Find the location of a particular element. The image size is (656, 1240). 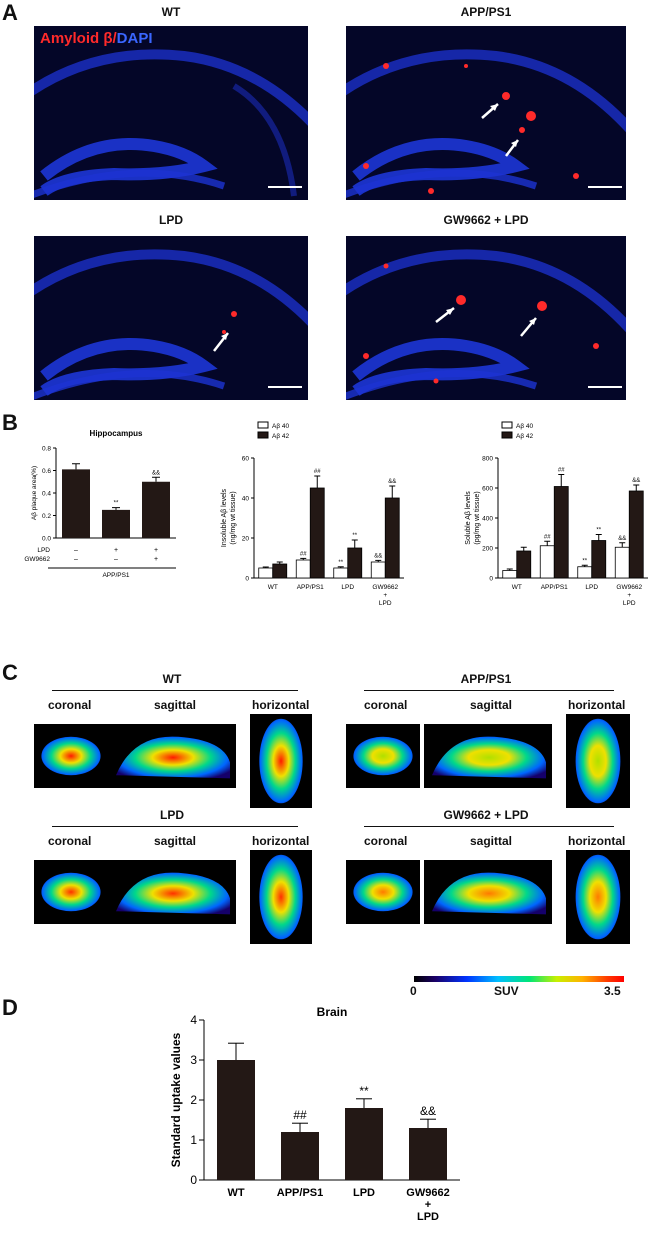

y-tick-label: 40 is located at coordinates (246, 498).